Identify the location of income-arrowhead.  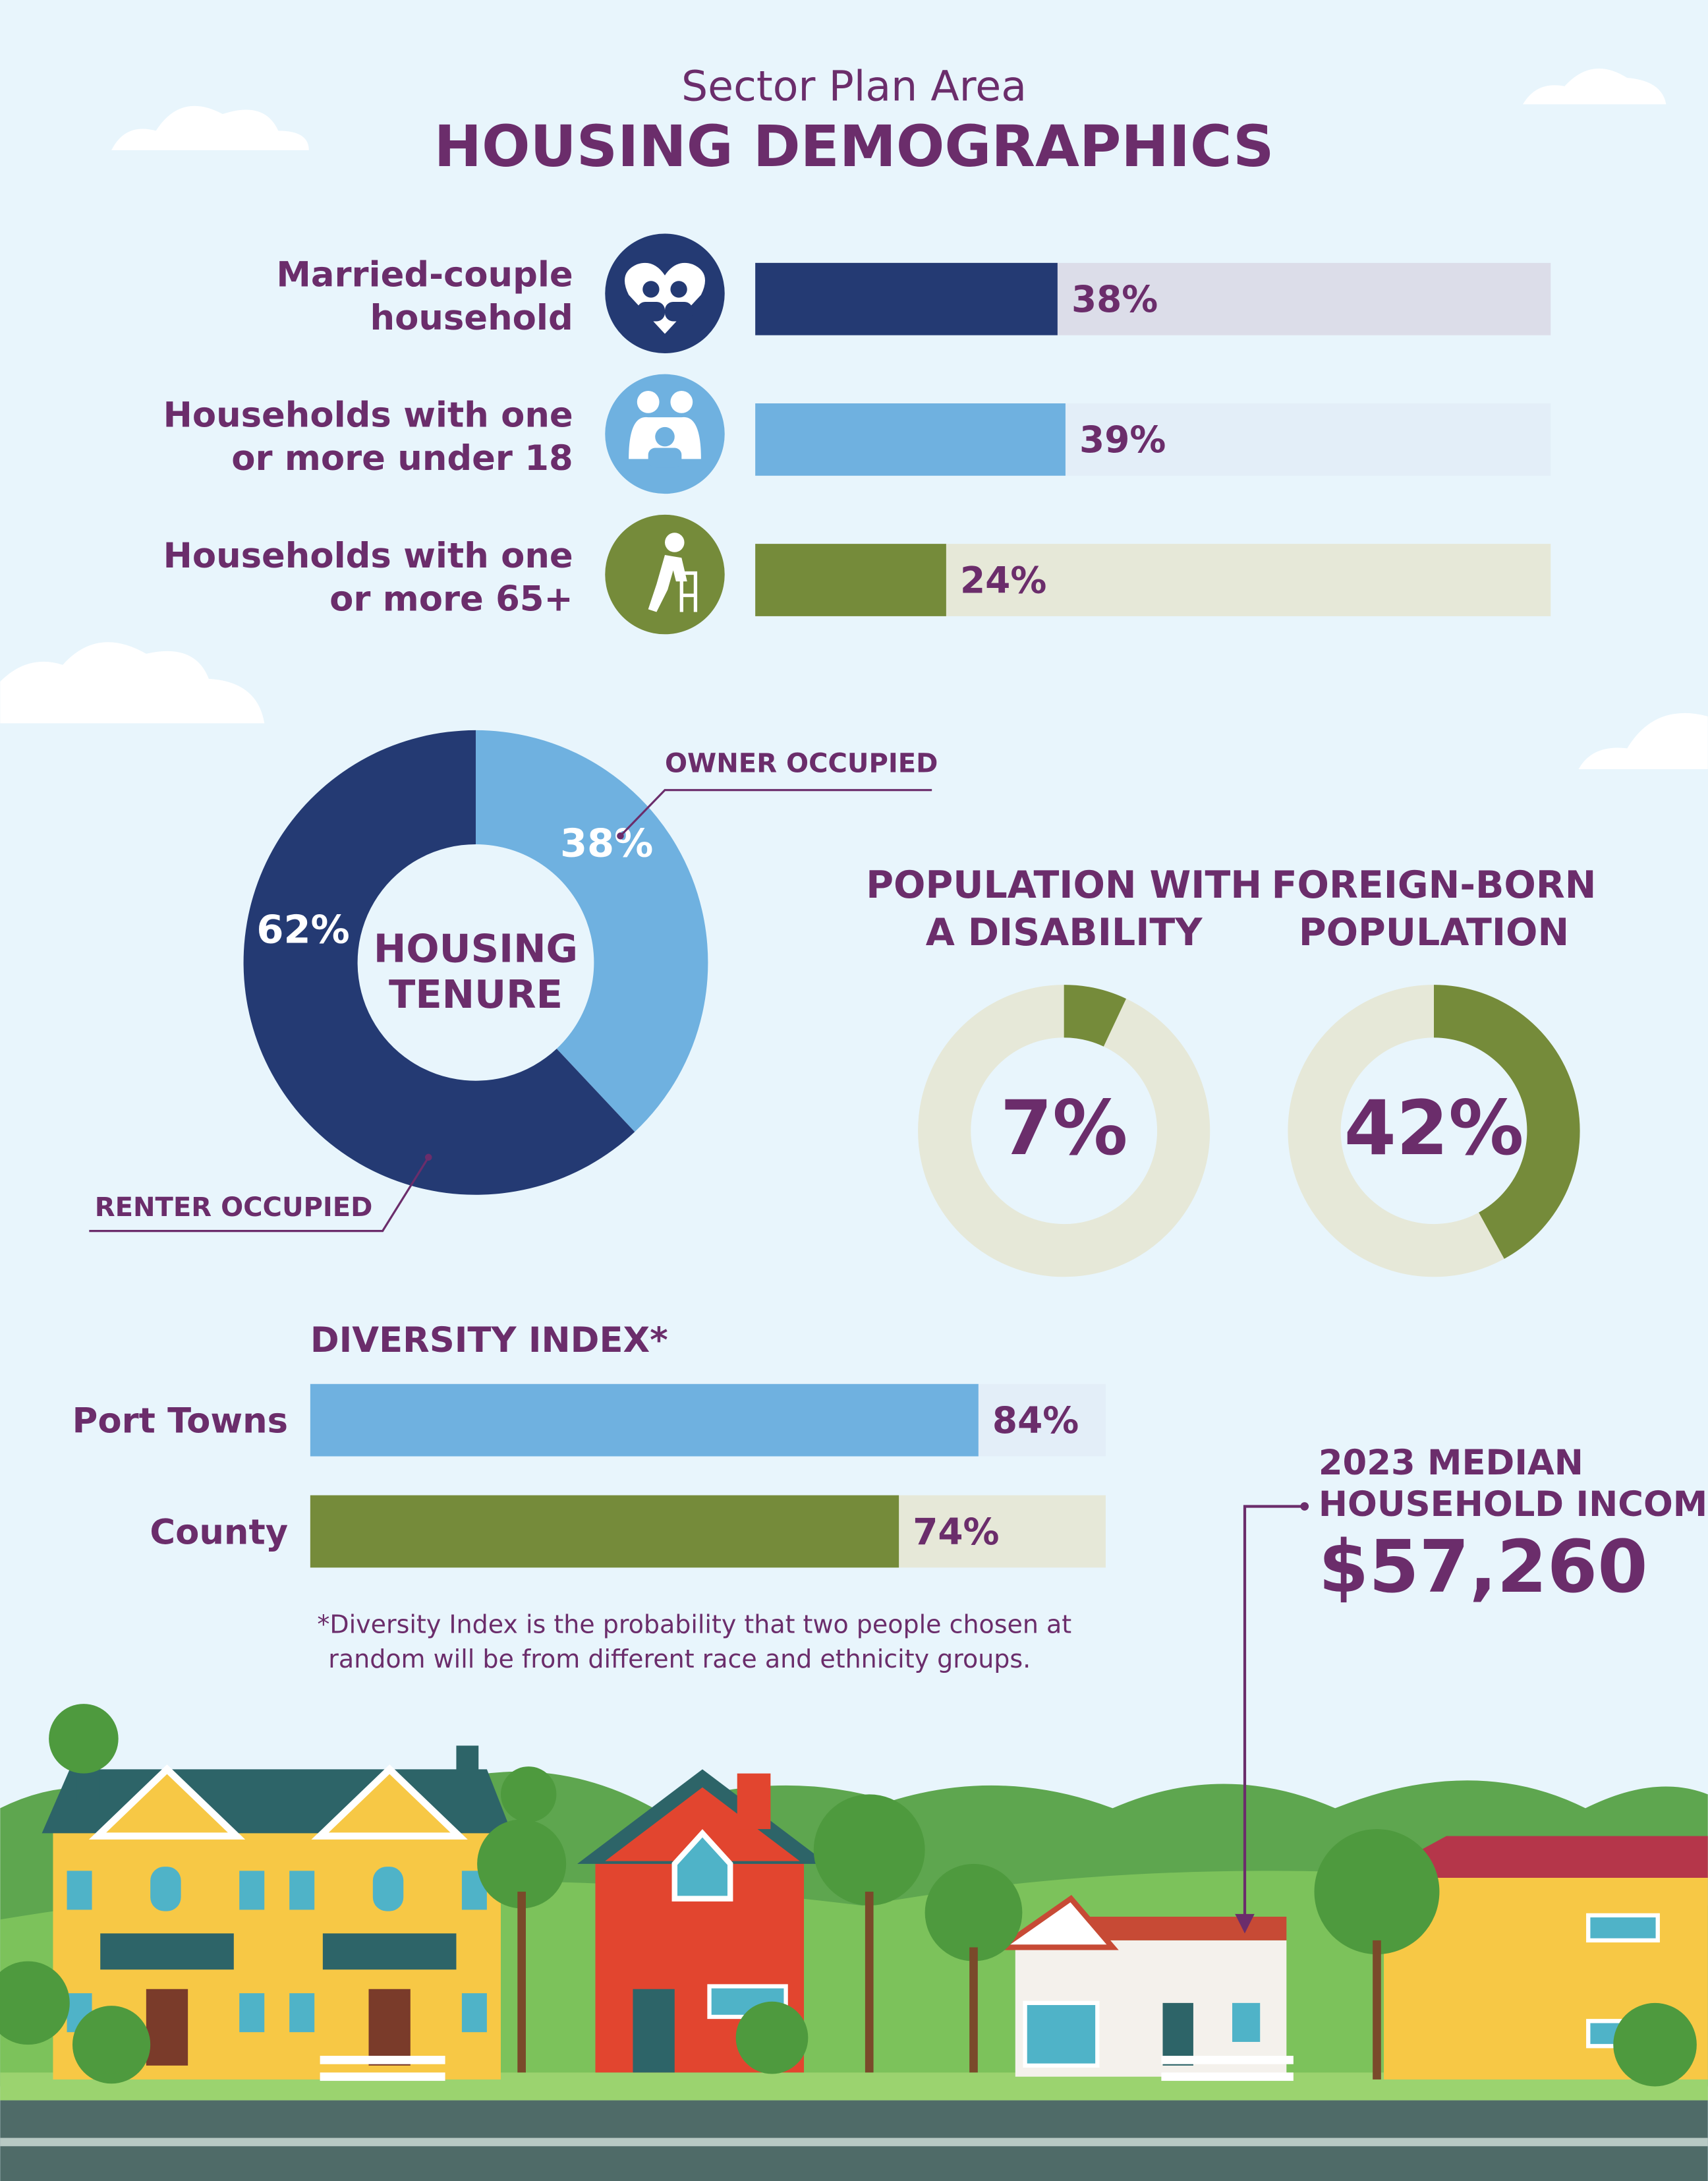
(1245, 1923).